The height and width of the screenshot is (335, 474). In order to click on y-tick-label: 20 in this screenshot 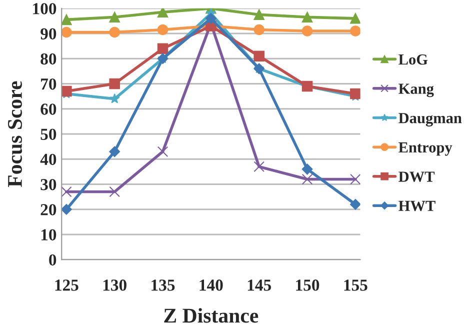, I will do `click(48, 210)`.